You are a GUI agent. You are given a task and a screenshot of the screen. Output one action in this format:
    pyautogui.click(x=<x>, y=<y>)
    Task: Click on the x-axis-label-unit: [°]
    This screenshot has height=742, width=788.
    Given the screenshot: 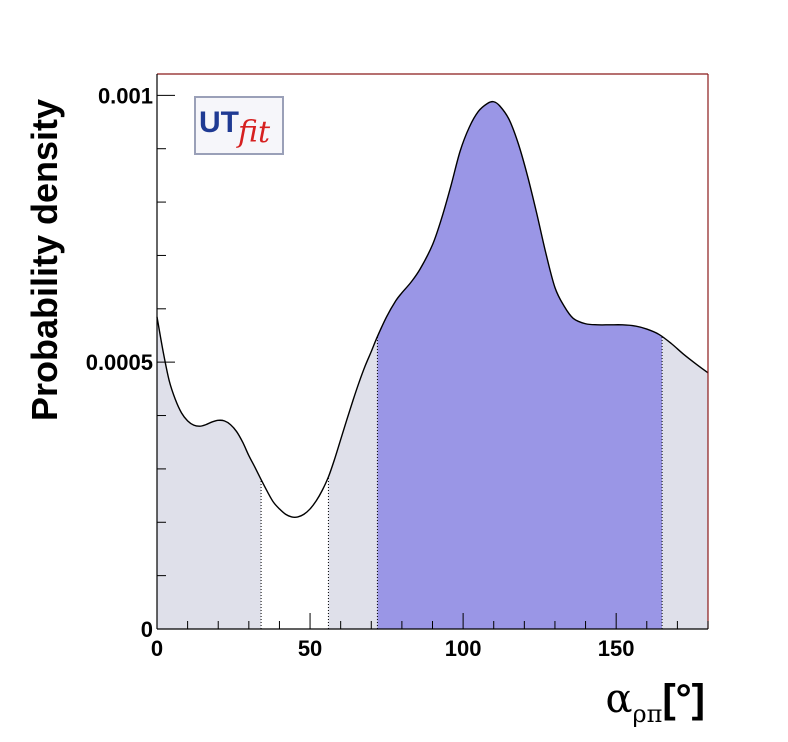 What is the action you would take?
    pyautogui.click(x=683, y=699)
    